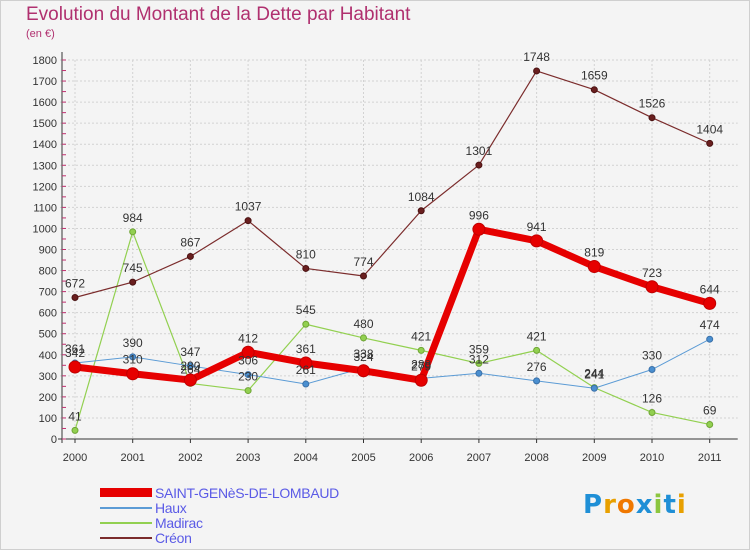 The height and width of the screenshot is (550, 750). I want to click on x-tick-label: 2009, so click(594, 458).